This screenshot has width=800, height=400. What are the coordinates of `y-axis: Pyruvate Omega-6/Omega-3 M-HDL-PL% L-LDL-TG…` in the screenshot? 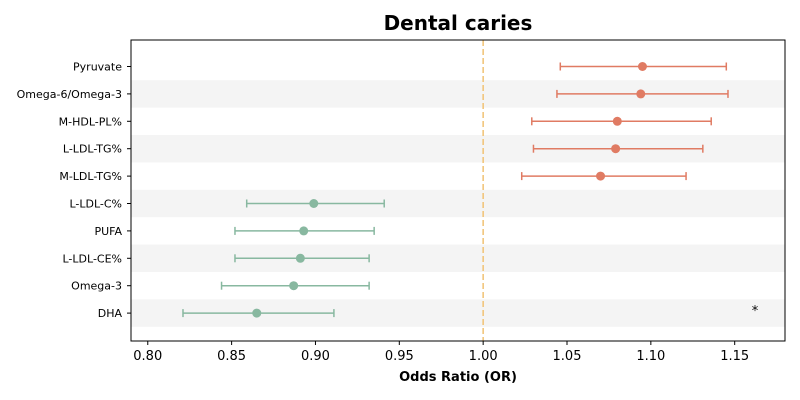 It's located at (74, 190).